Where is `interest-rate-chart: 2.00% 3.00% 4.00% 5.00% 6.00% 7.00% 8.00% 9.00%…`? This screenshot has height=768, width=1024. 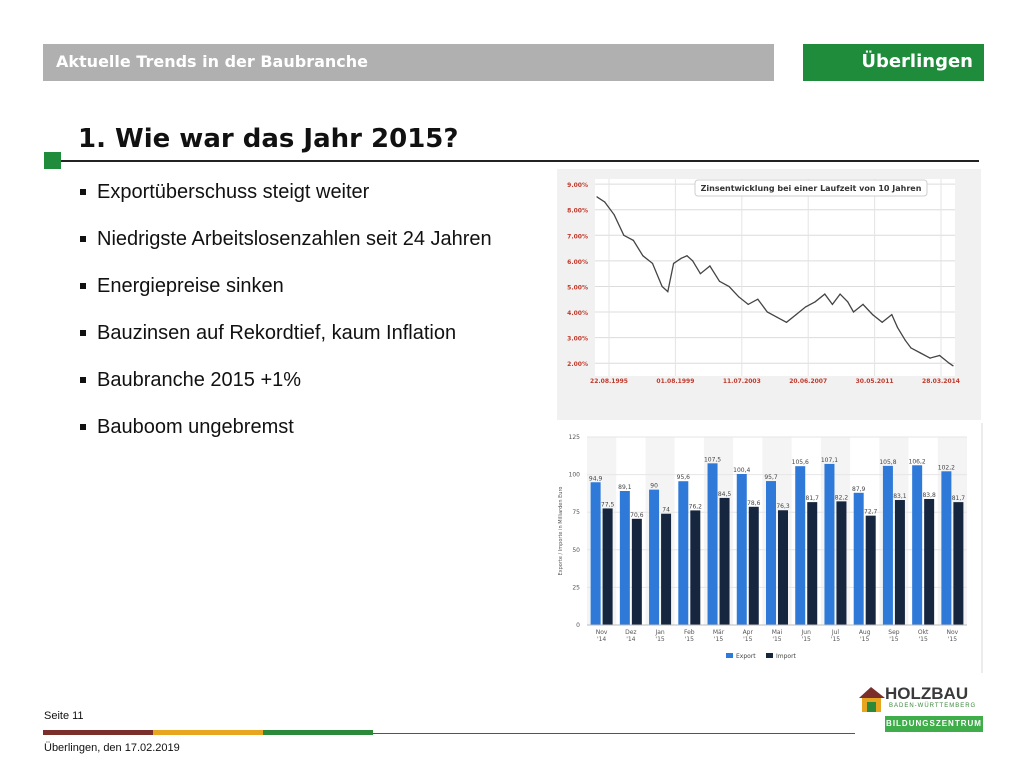 interest-rate-chart: 2.00% 3.00% 4.00% 5.00% 6.00% 7.00% 8.00% 9.00%… is located at coordinates (769, 294).